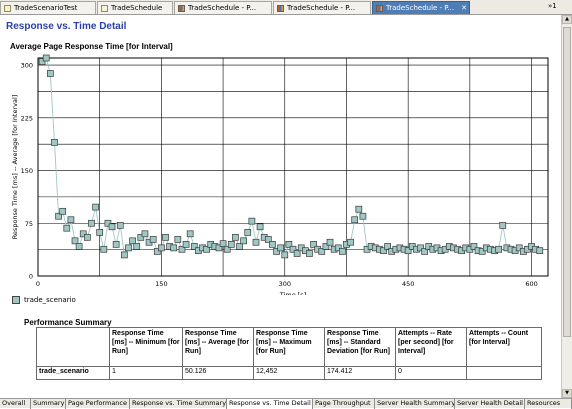 This screenshot has width=572, height=409. What do you see at coordinates (66, 26) in the screenshot?
I see `section-title: Response vs. Time Detail` at bounding box center [66, 26].